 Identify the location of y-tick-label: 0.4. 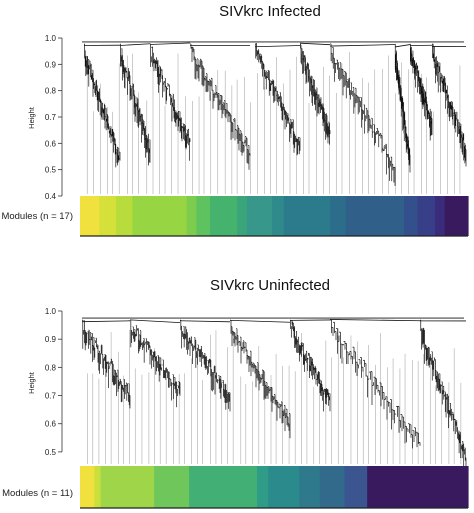
(51, 196).